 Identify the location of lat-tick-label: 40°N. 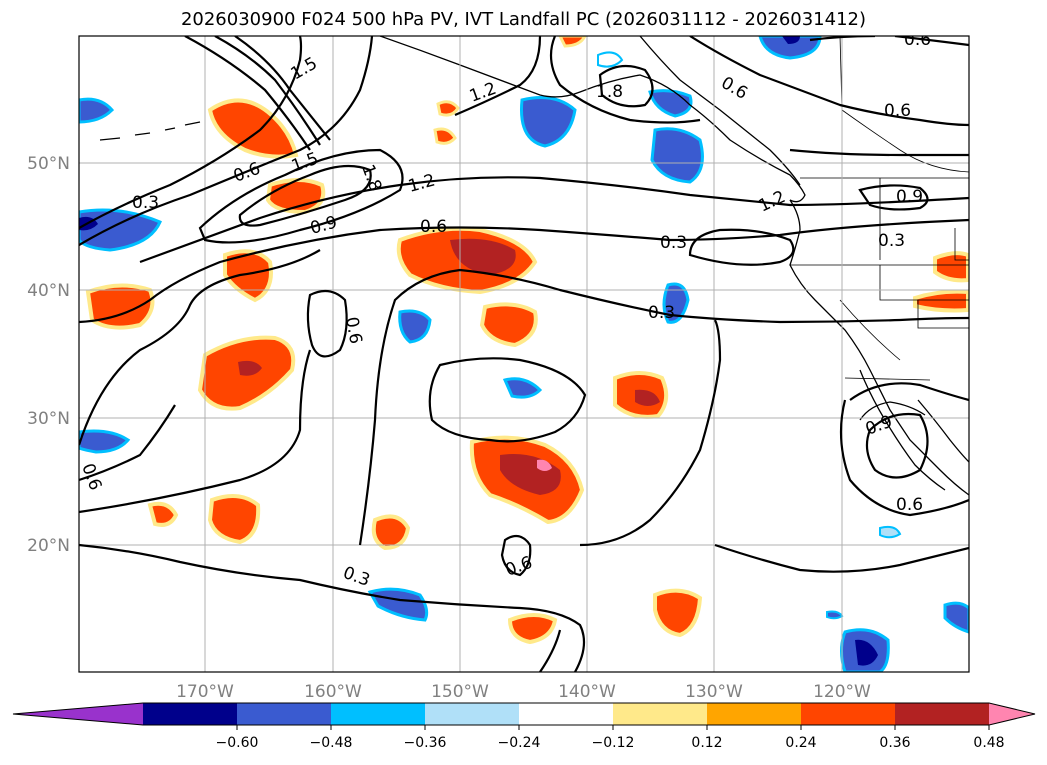
(48, 291).